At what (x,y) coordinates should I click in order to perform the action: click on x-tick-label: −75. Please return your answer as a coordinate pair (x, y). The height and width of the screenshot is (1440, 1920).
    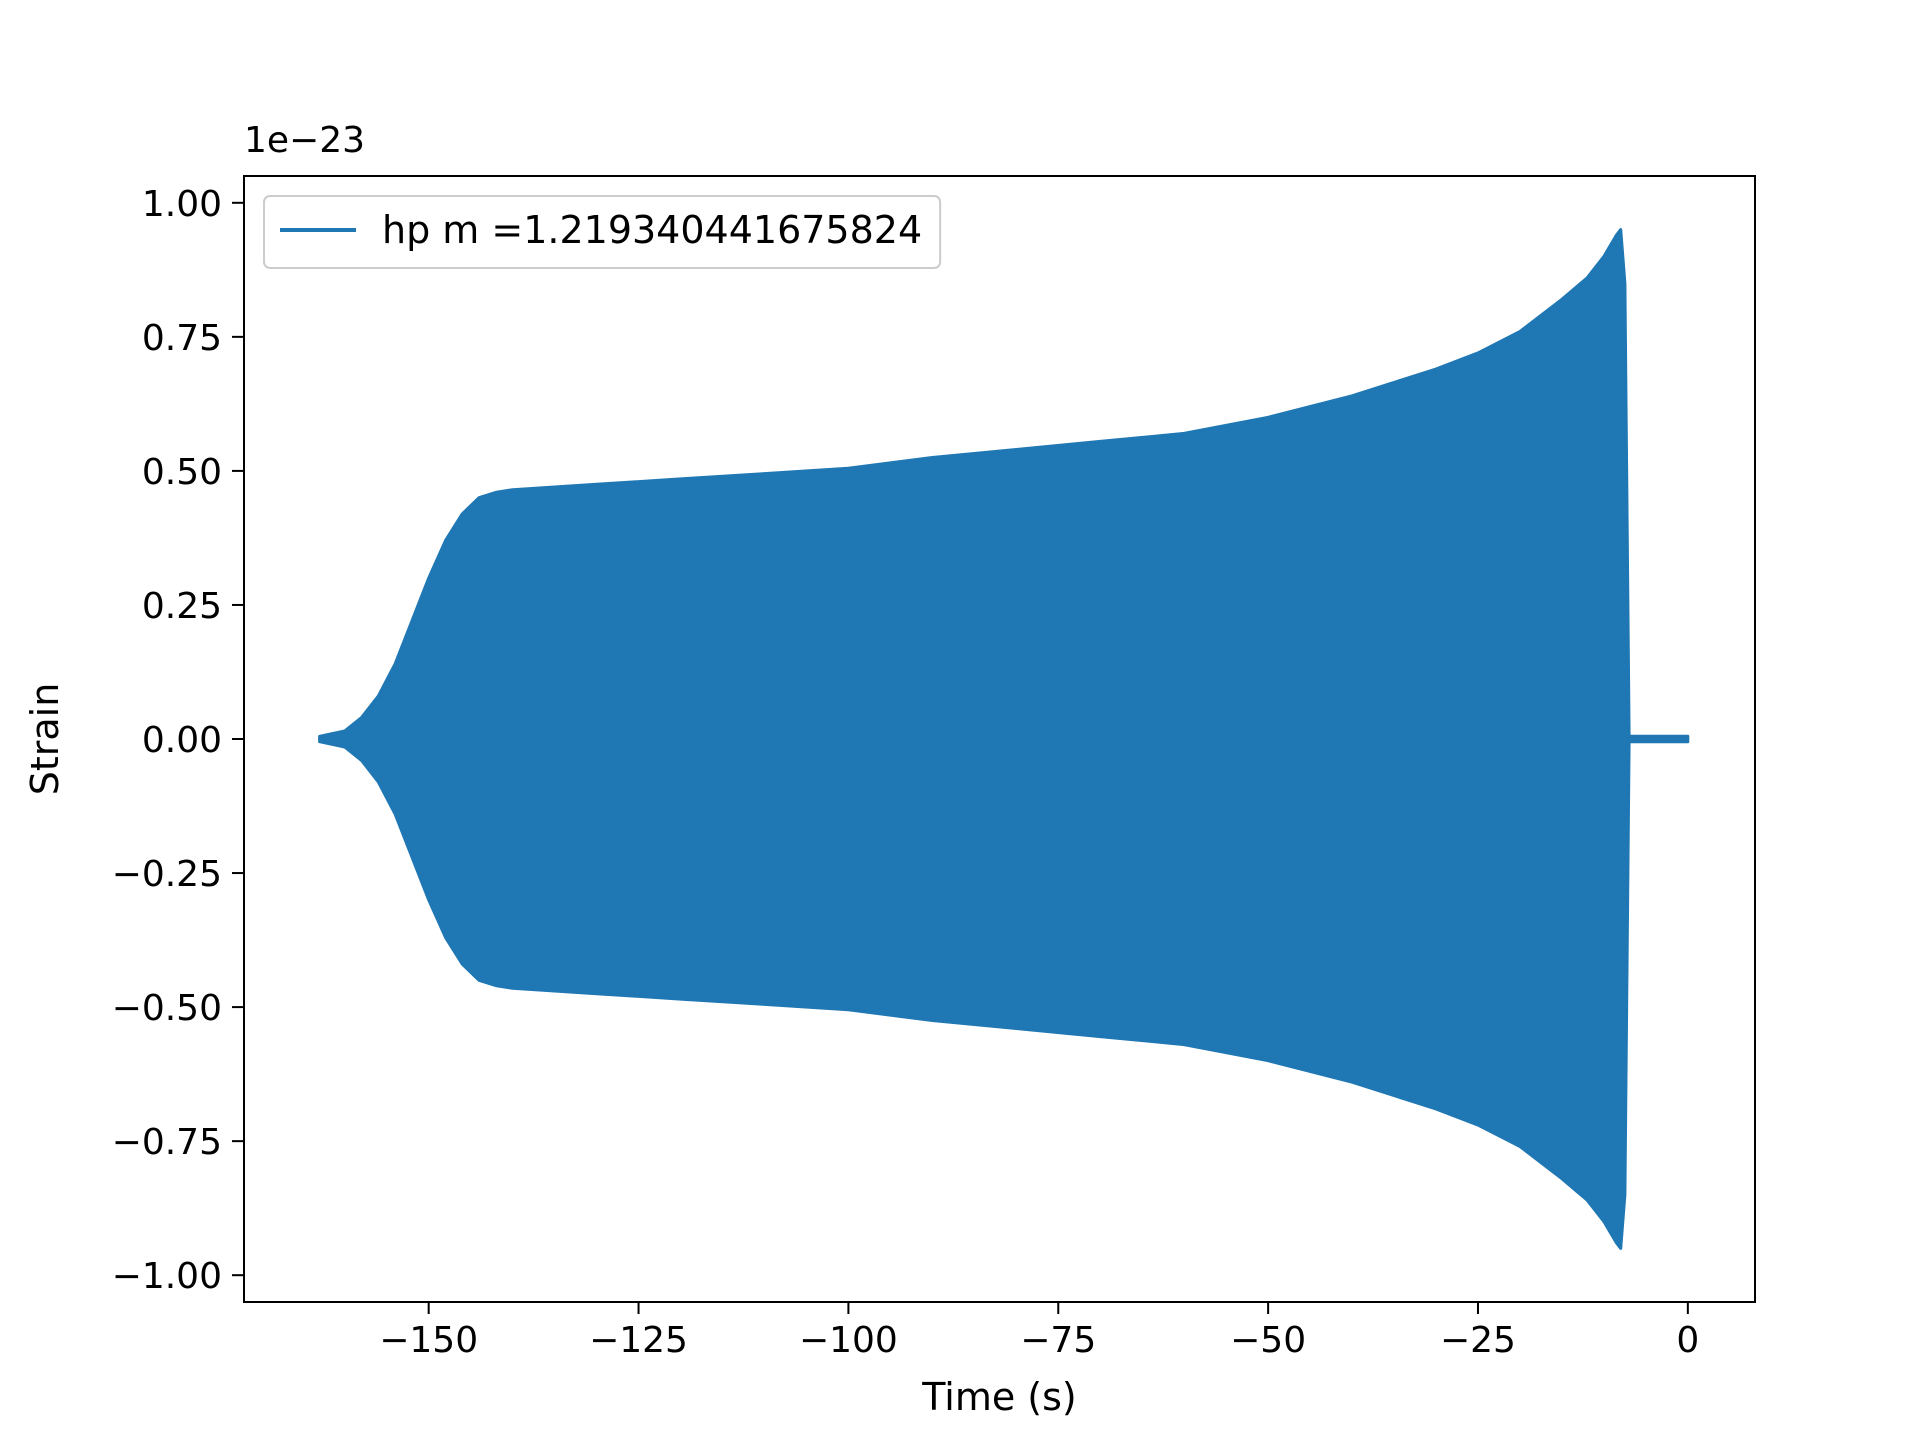
    Looking at the image, I should click on (1058, 1340).